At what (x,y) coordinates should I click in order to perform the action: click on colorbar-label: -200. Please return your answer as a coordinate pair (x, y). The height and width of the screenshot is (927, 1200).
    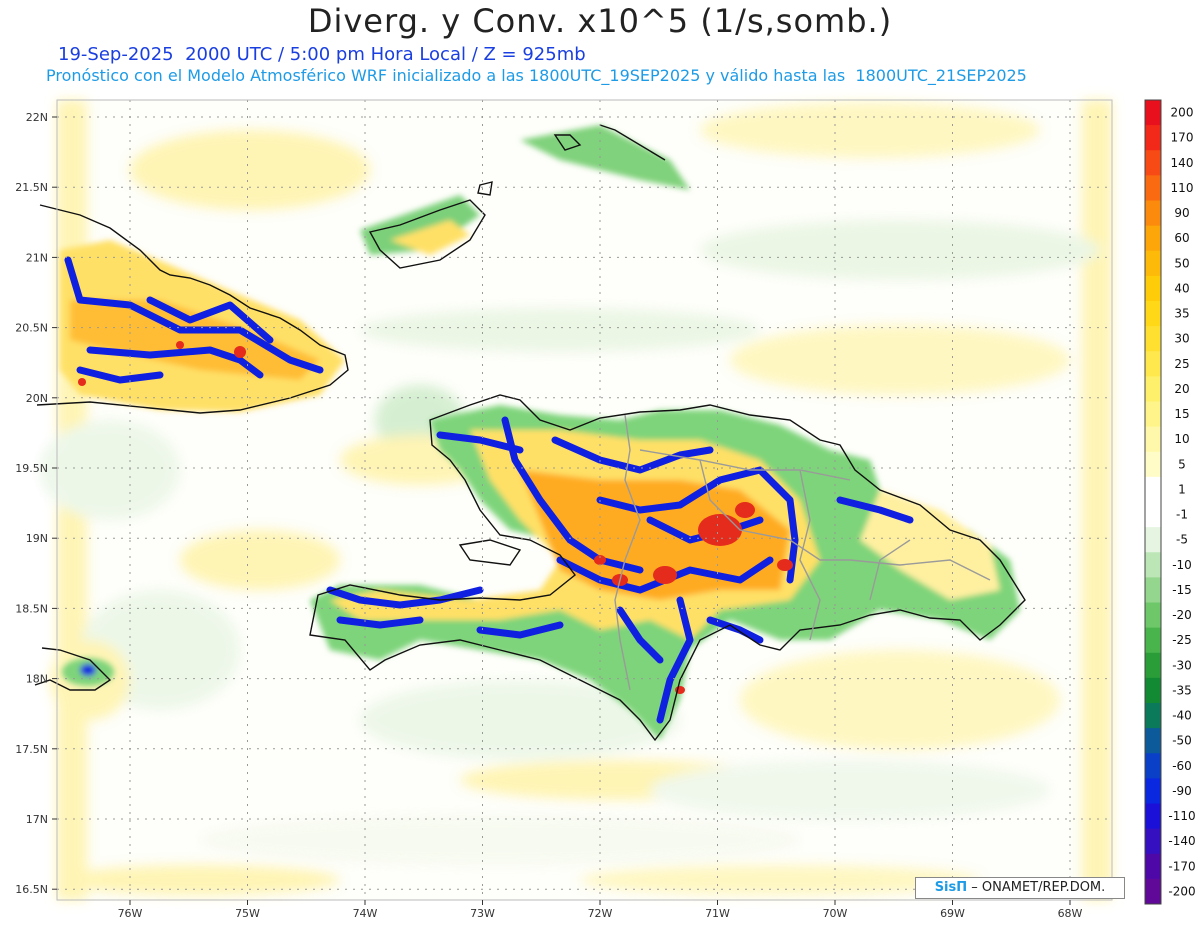
    Looking at the image, I should click on (1181, 891).